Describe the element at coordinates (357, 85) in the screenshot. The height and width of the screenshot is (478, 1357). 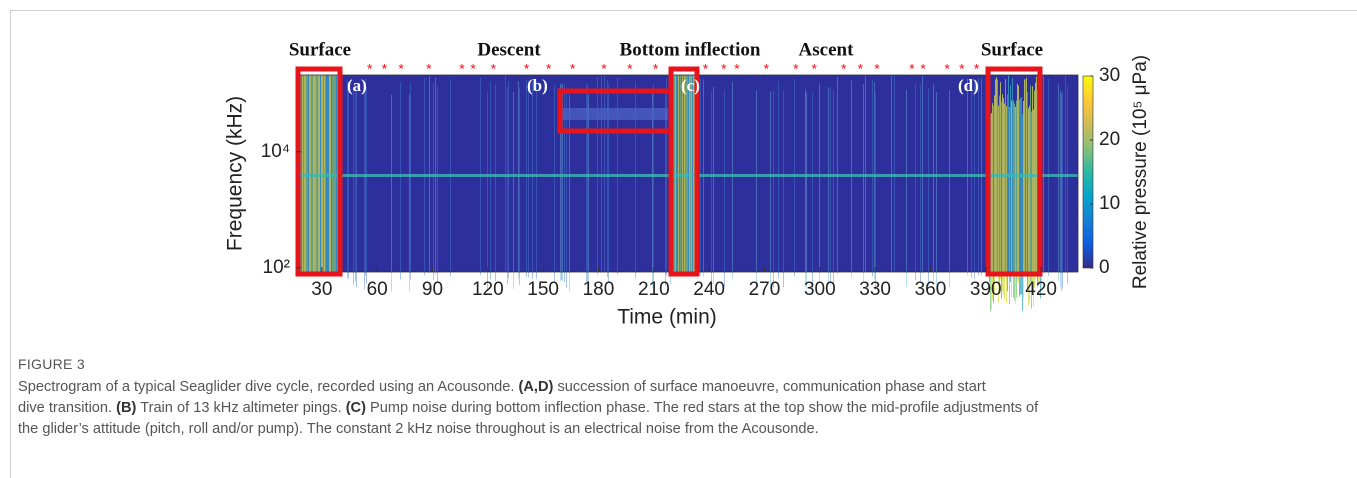
I see `highlight-label: (a)` at that location.